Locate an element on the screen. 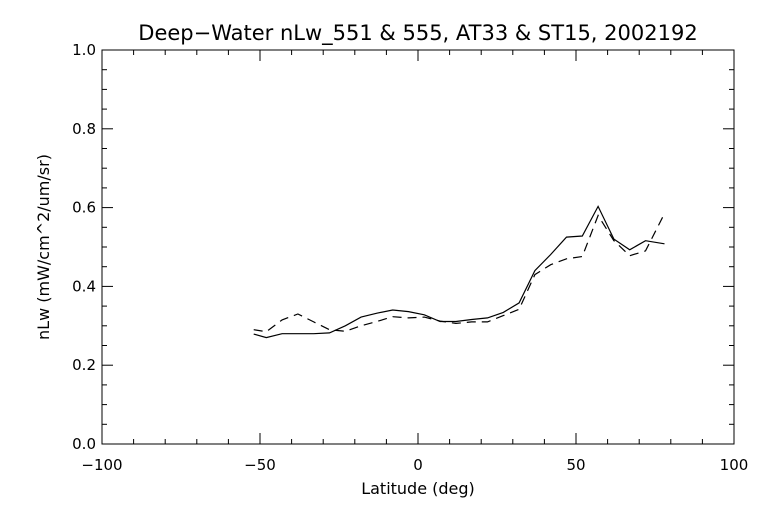  x-axis-label: Latitude (deg) is located at coordinates (418, 488).